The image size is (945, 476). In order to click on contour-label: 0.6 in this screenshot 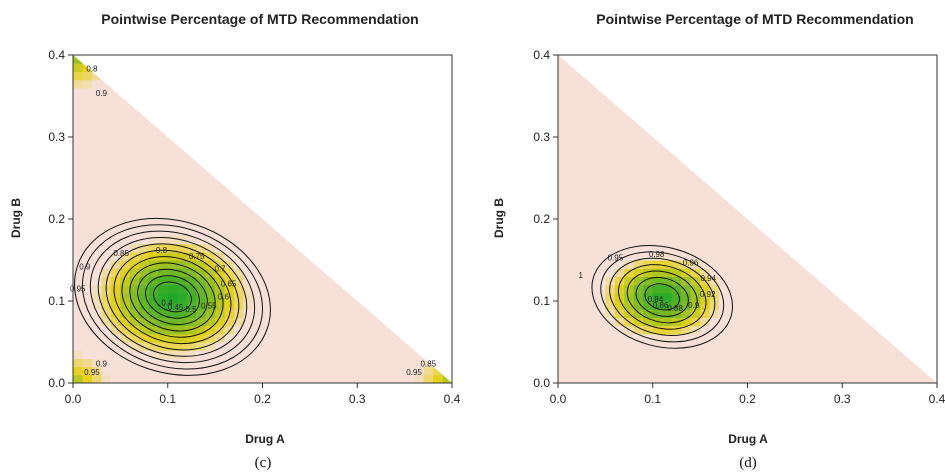, I will do `click(224, 297)`.